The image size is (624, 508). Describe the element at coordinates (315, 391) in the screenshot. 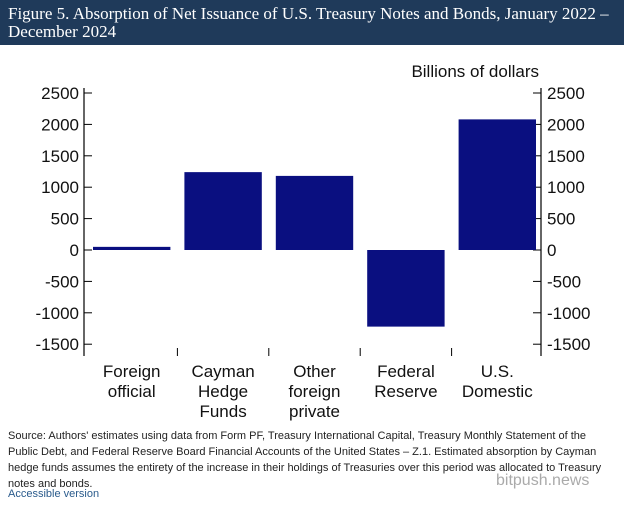

I see `x-tick-label: foreign` at that location.